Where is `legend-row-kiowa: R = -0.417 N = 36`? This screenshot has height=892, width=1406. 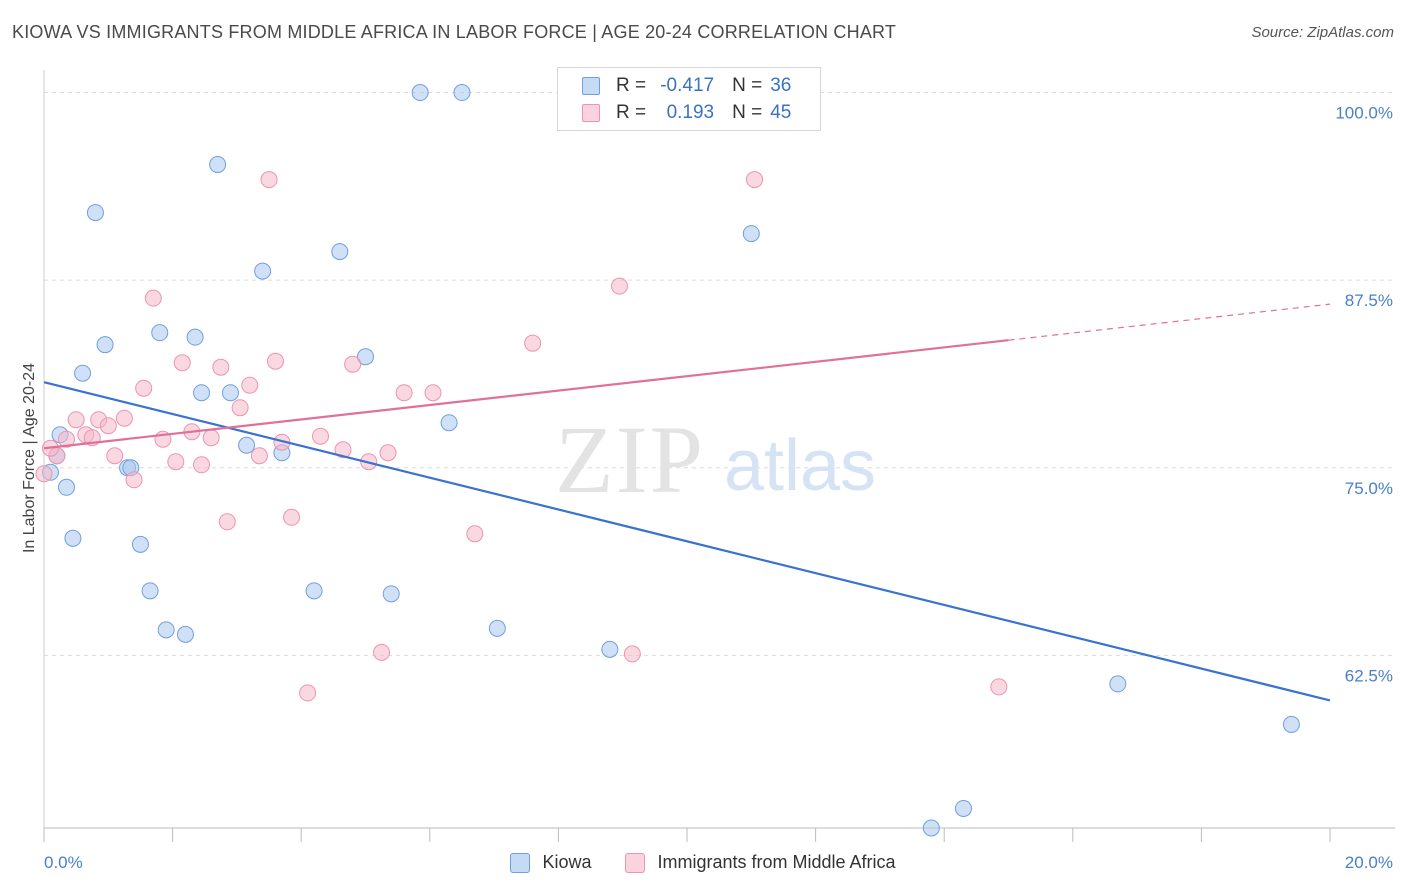
legend-row-kiowa: R = -0.417 N = 36 is located at coordinates (686, 86).